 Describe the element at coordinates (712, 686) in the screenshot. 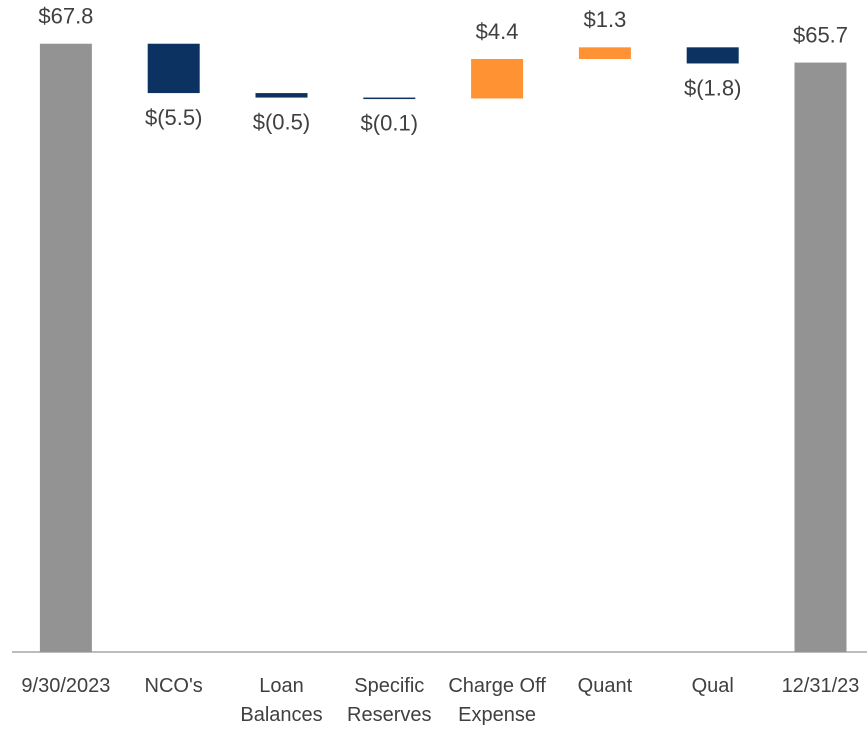

I see `x-tick-label: Qual` at that location.